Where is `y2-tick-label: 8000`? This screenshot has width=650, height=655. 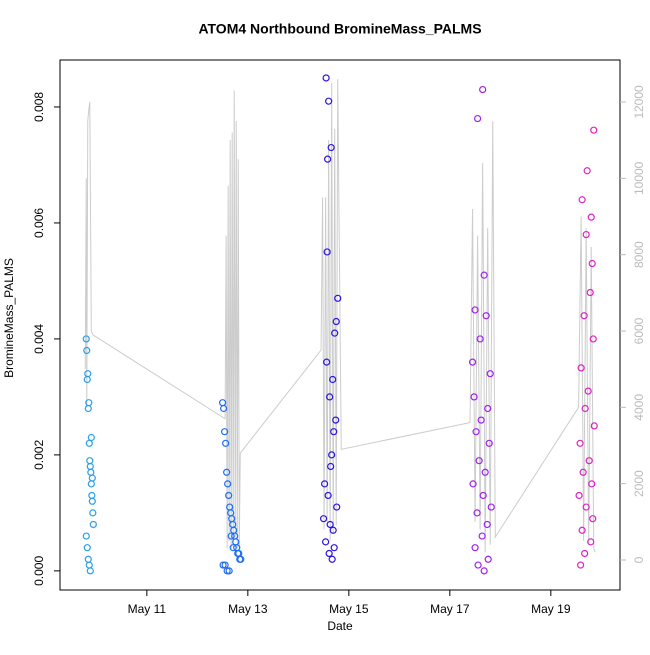 y2-tick-label: 8000 is located at coordinates (639, 254).